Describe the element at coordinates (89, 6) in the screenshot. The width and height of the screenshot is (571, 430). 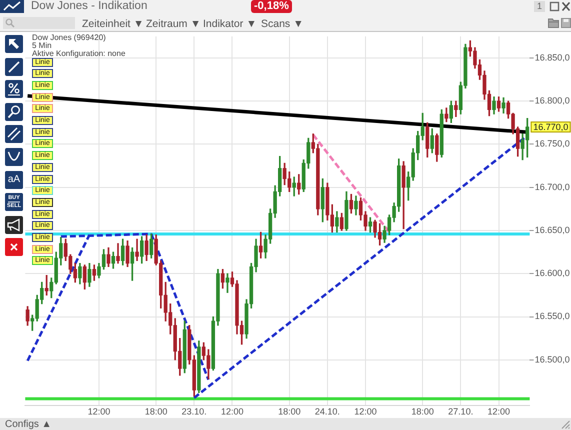
I see `chart-title: Dow Jones - Indikation` at that location.